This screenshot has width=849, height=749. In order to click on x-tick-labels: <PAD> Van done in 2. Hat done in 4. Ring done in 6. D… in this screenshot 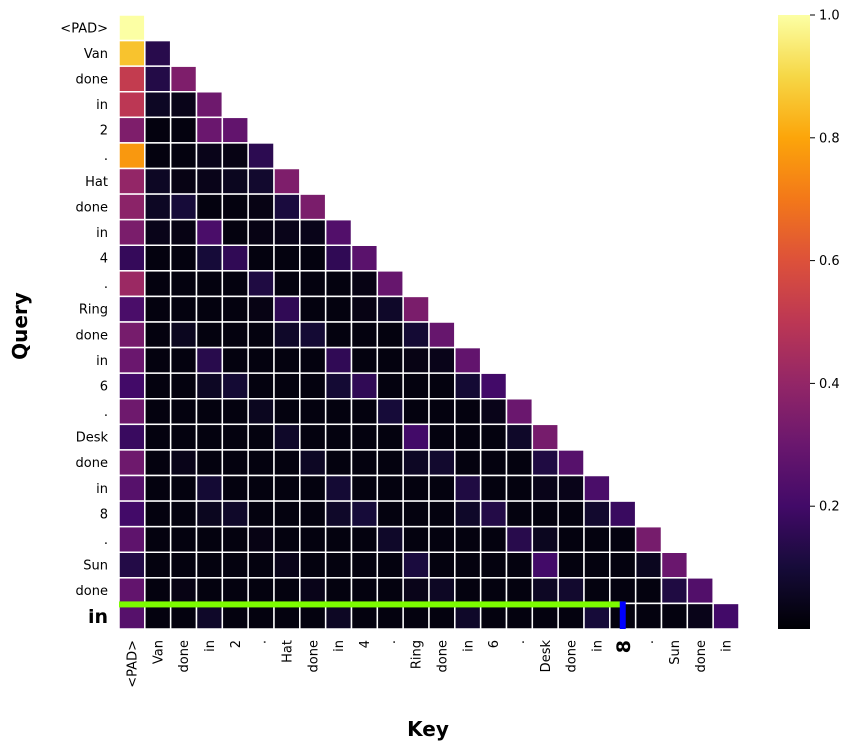, I will do `click(429, 664)`.